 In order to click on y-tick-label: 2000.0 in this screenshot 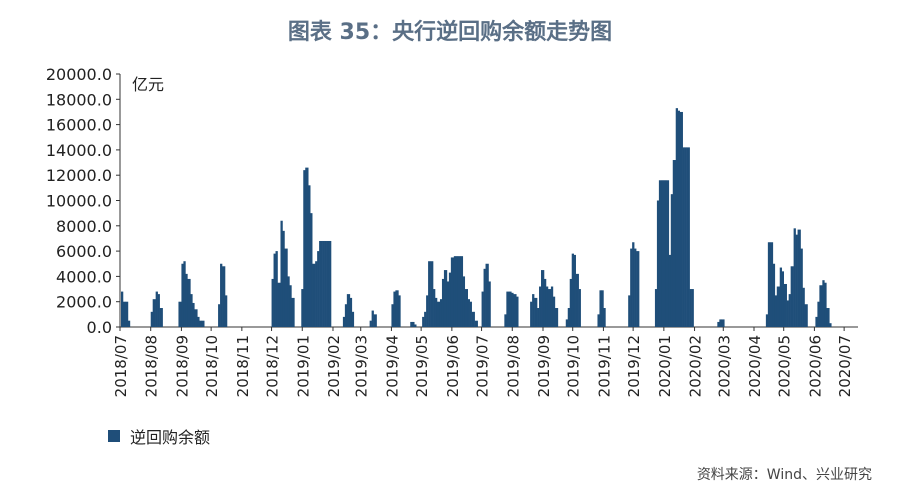, I will do `click(84, 302)`.